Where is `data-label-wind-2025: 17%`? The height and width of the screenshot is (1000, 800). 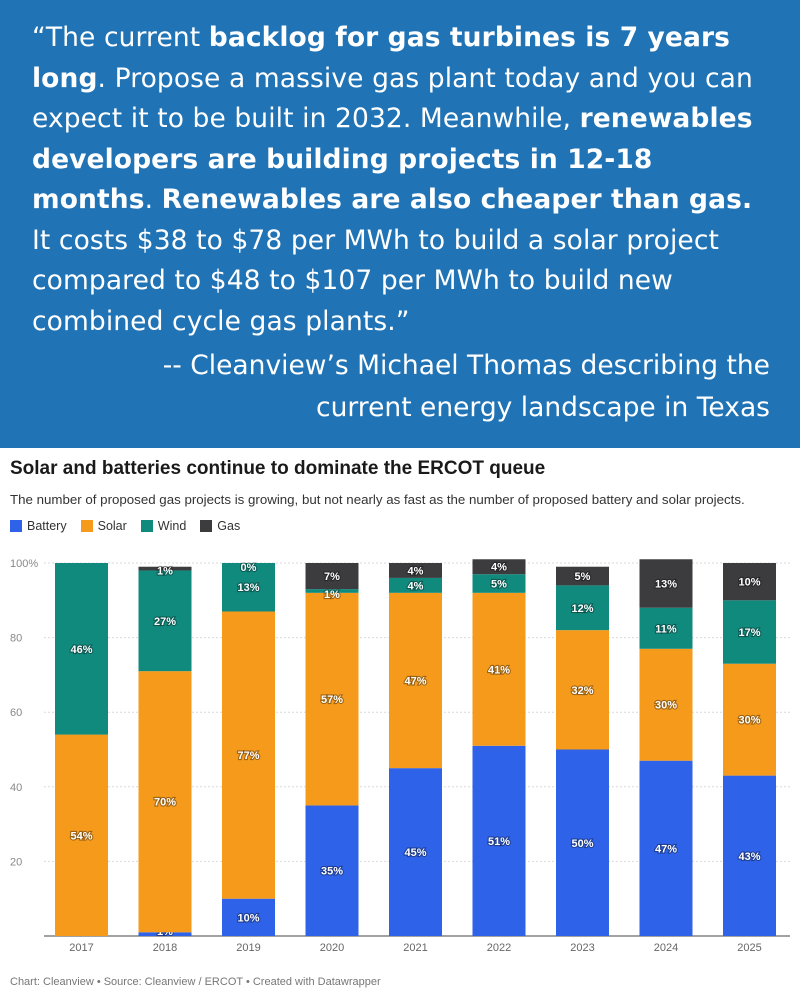 data-label-wind-2025: 17% is located at coordinates (749, 633).